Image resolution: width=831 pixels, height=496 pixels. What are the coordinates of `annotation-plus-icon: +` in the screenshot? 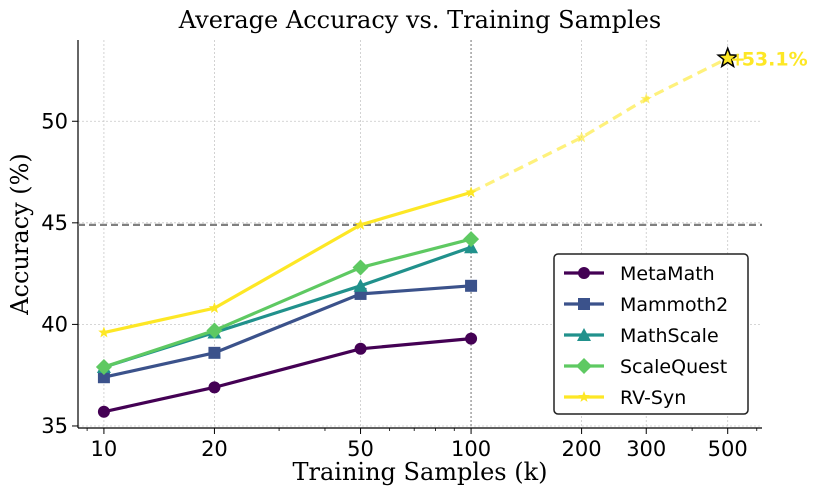 It's located at (738, 59).